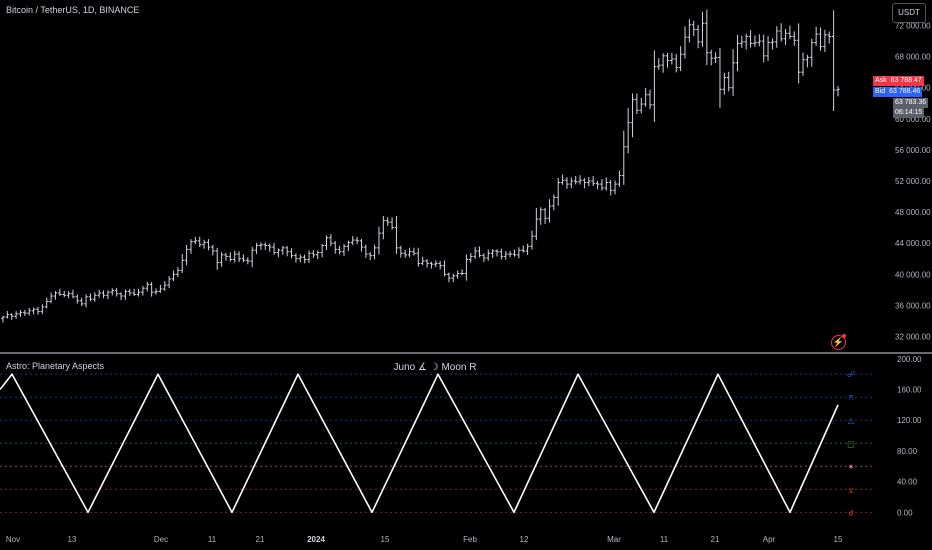 This screenshot has height=550, width=932. I want to click on time-axis: Nov 13 Dec 11 21 2024 15 Feb 12 Mar 11 21 Apr 15, so click(466, 540).